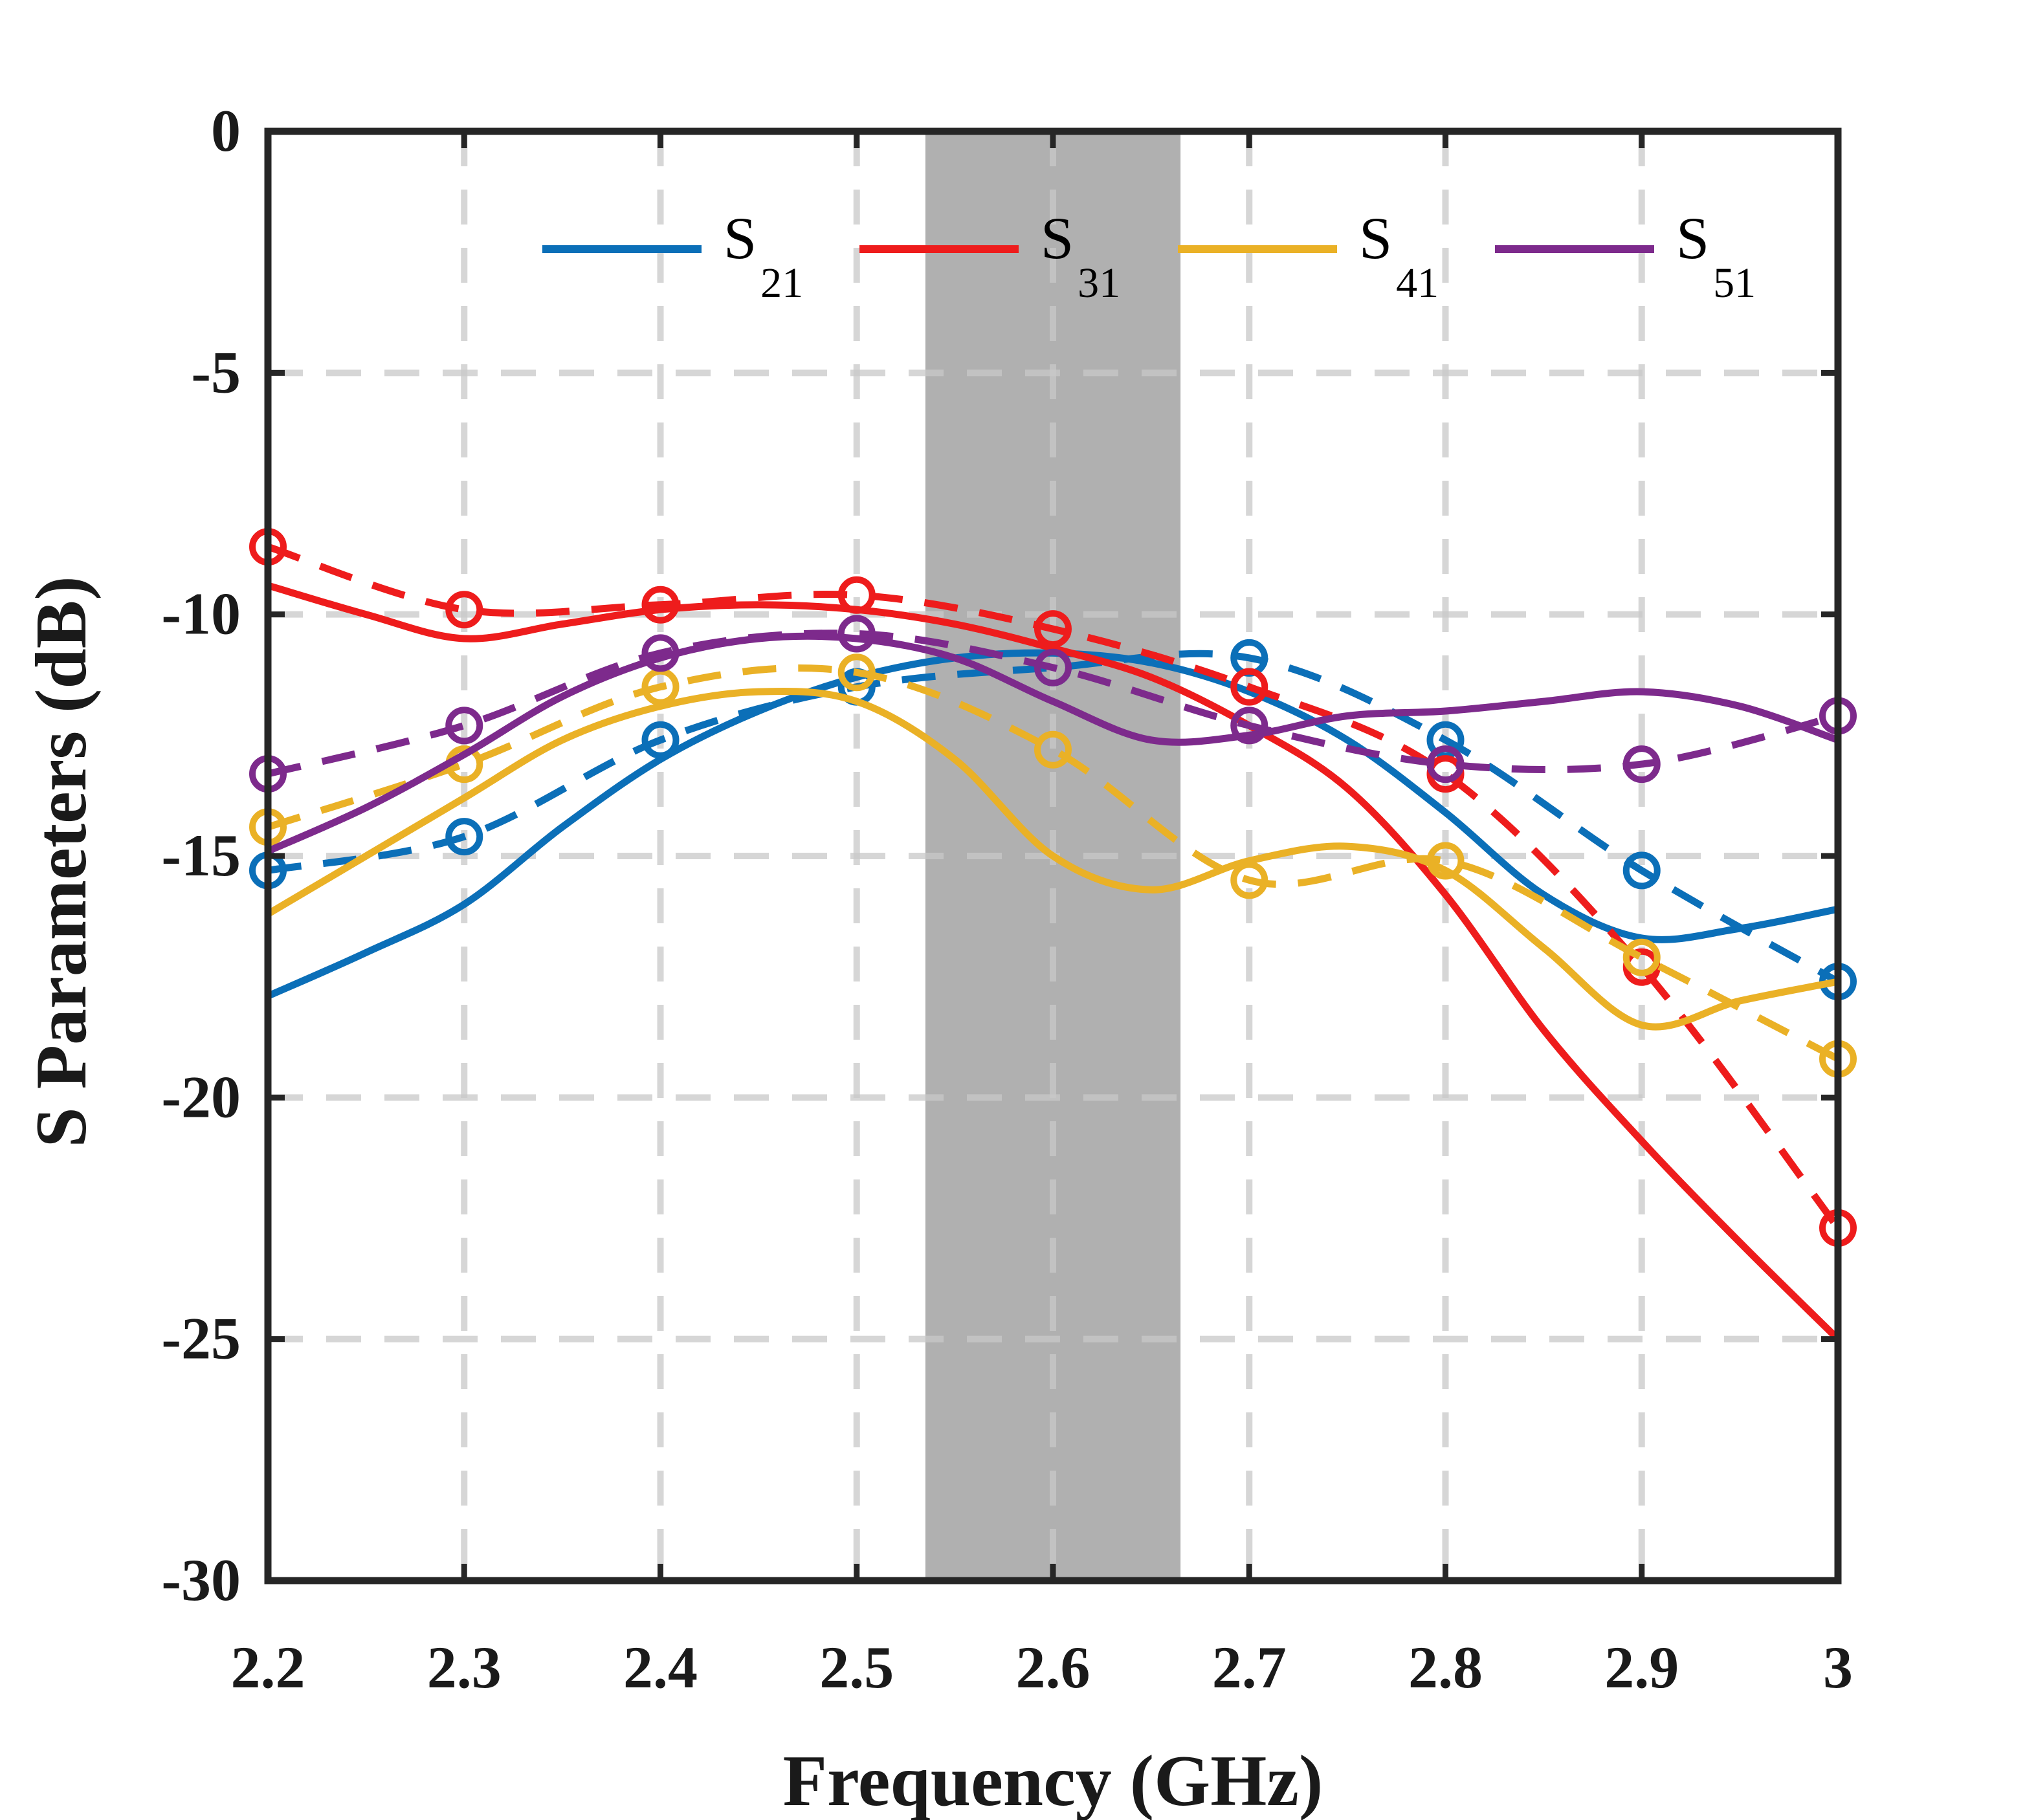 Image resolution: width=2025 pixels, height=1820 pixels. I want to click on s51-simulated-line, so click(1053, 743).